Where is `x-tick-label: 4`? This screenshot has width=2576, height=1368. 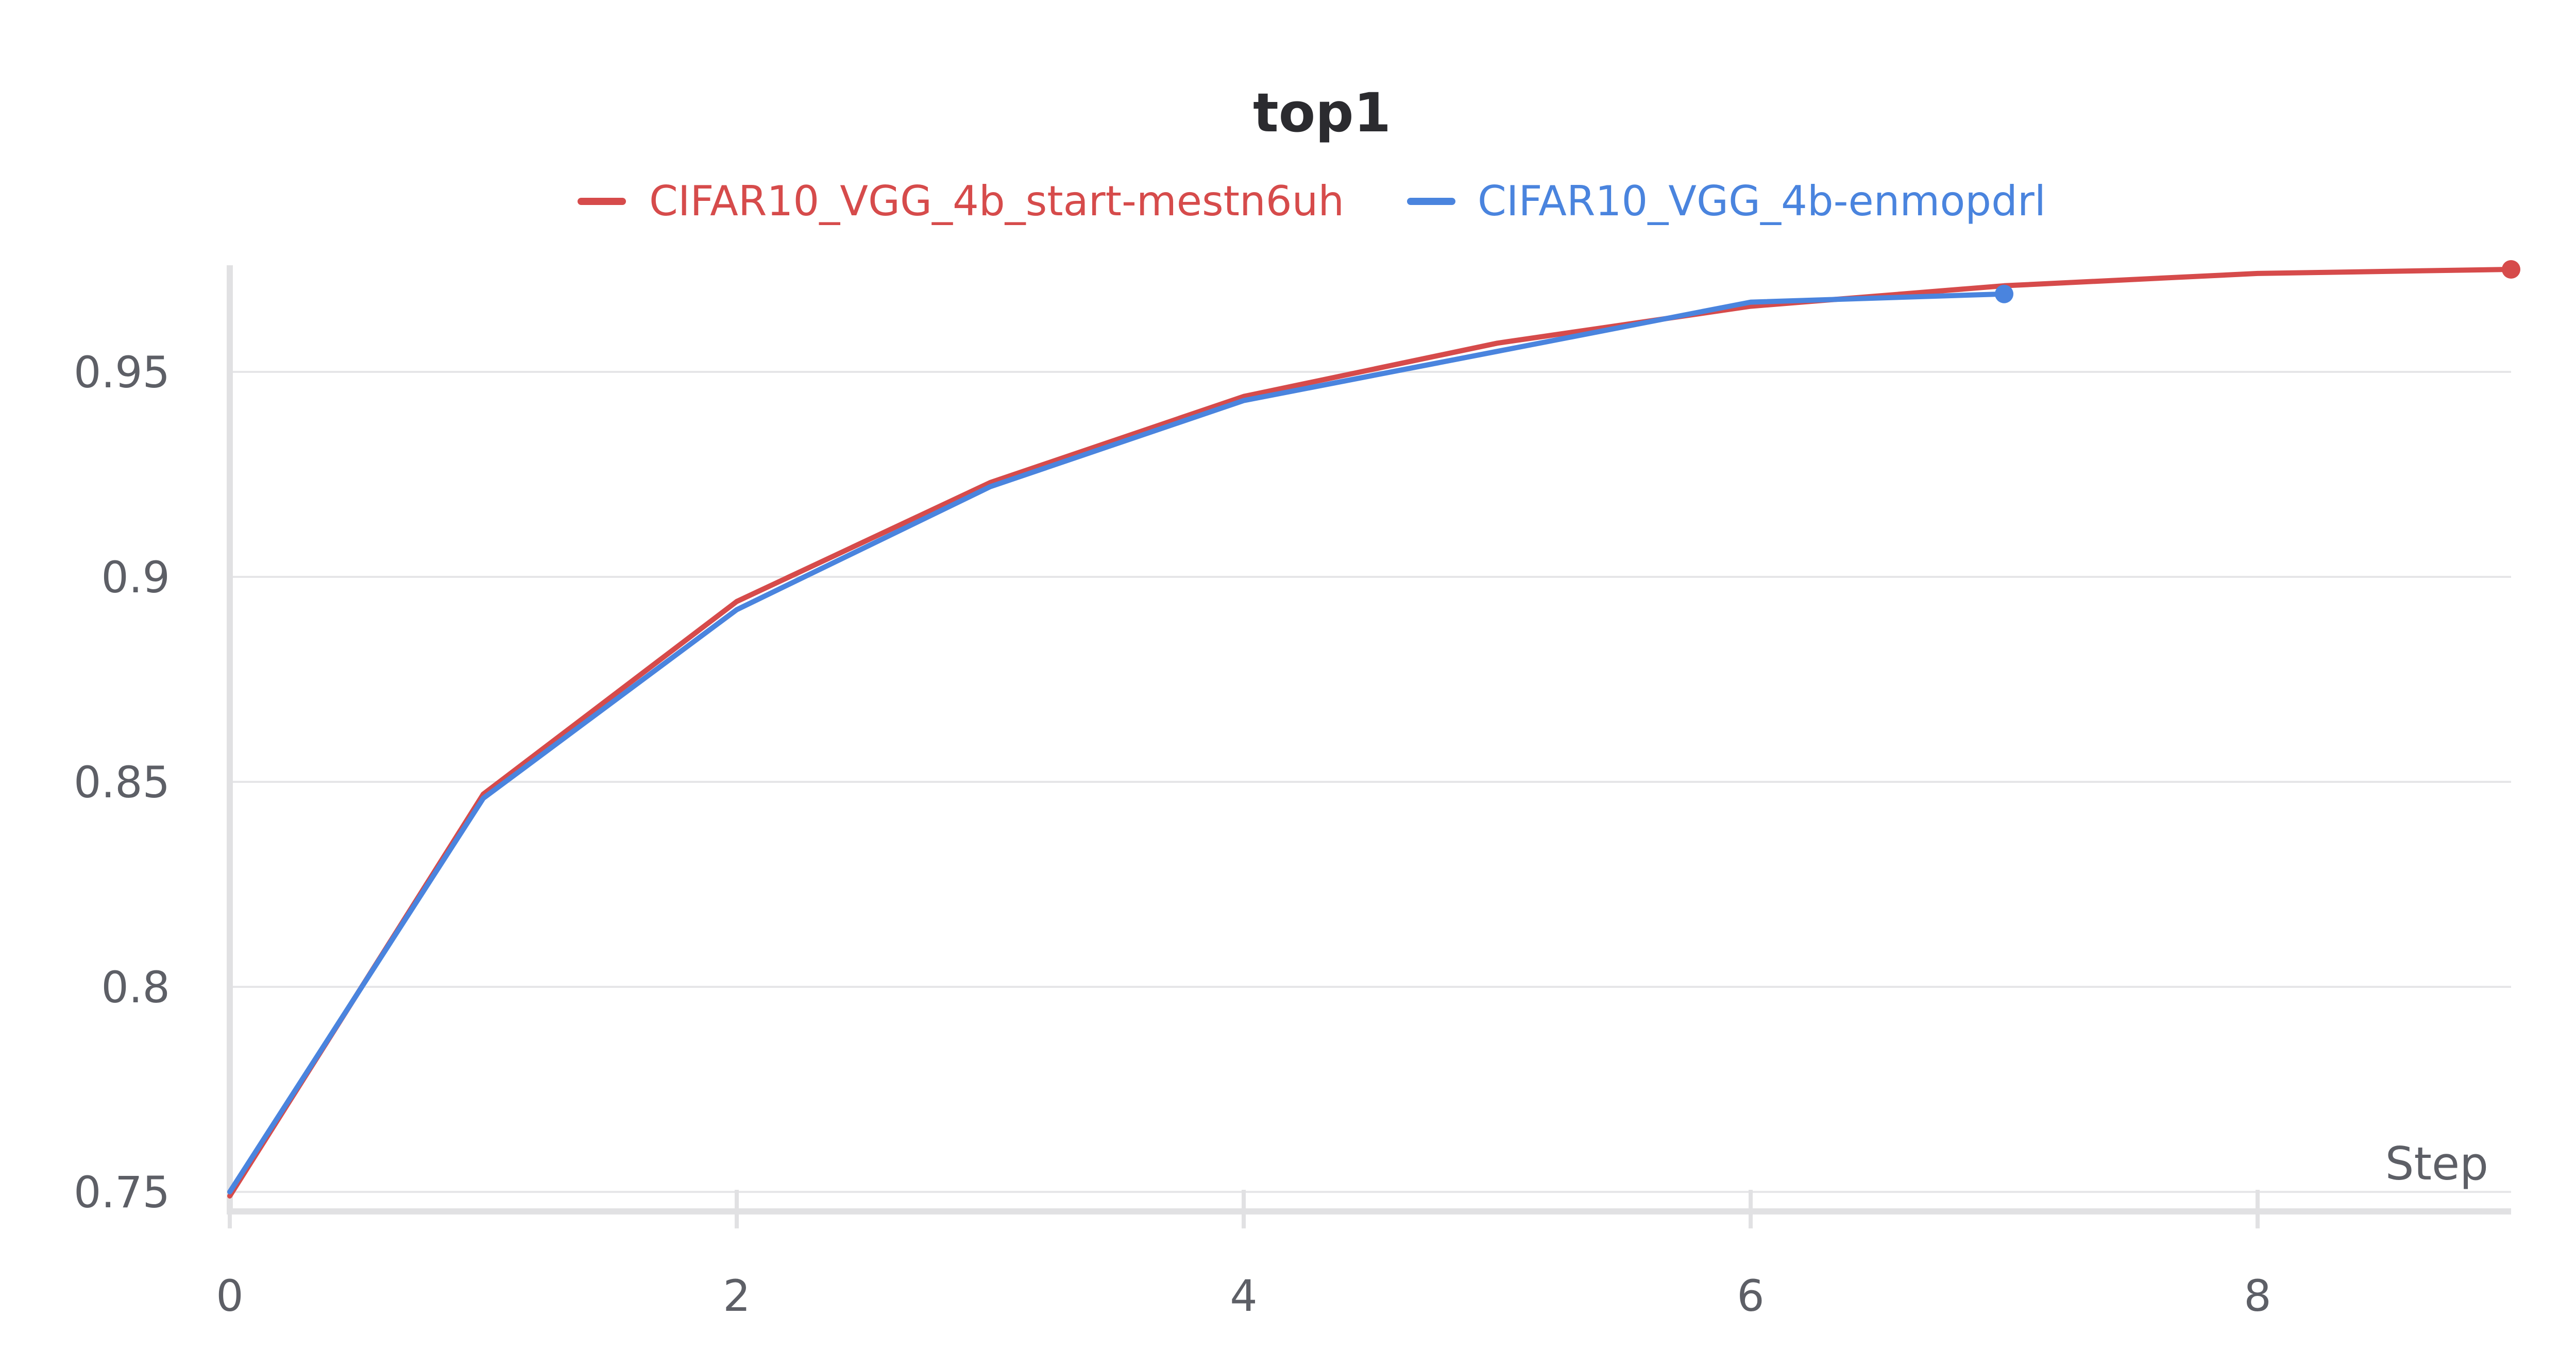
x-tick-label: 4 is located at coordinates (1243, 1296).